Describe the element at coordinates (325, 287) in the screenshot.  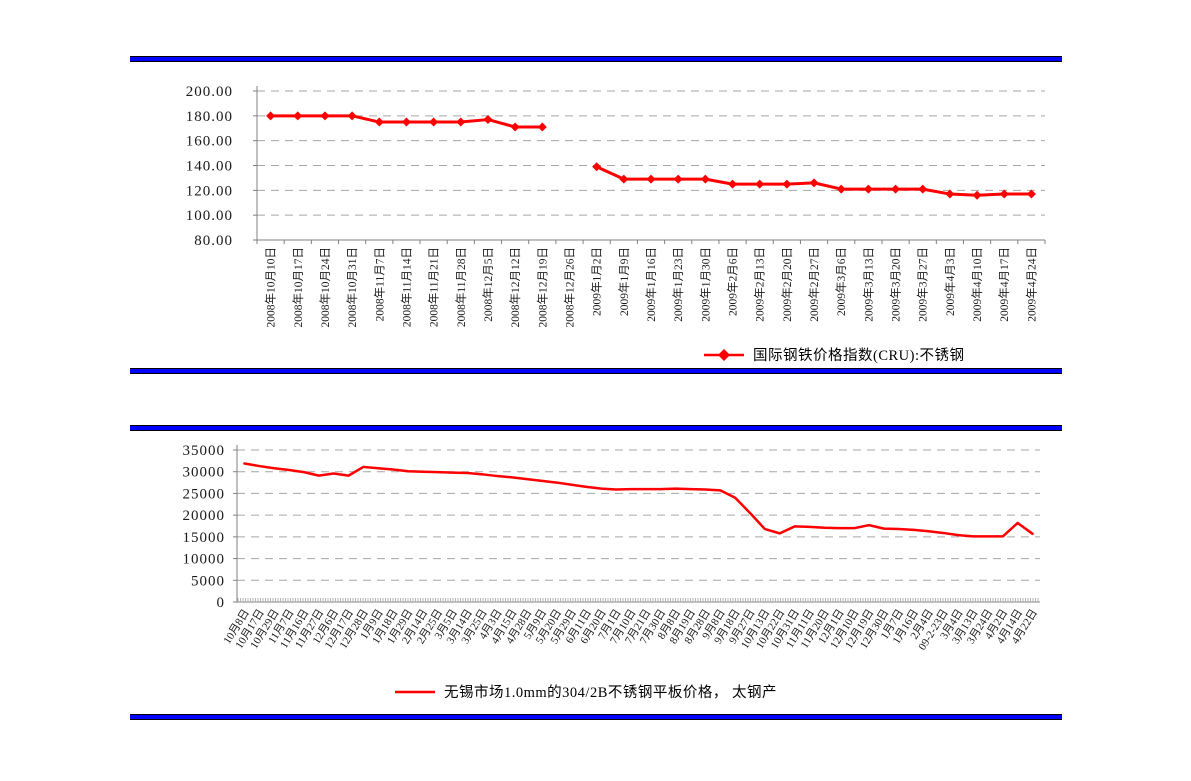
I see `x-tick-label: 2008年10月24日` at that location.